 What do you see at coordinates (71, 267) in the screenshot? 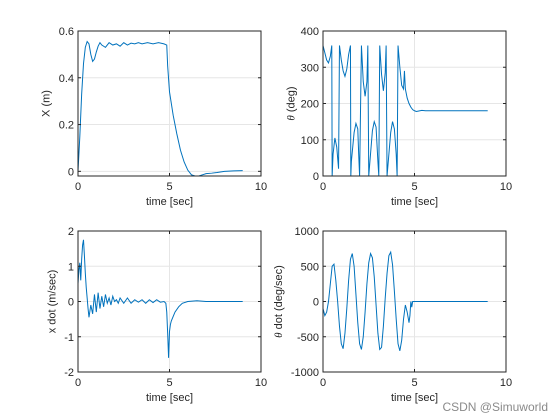
I see `y-tick-label: 1` at bounding box center [71, 267].